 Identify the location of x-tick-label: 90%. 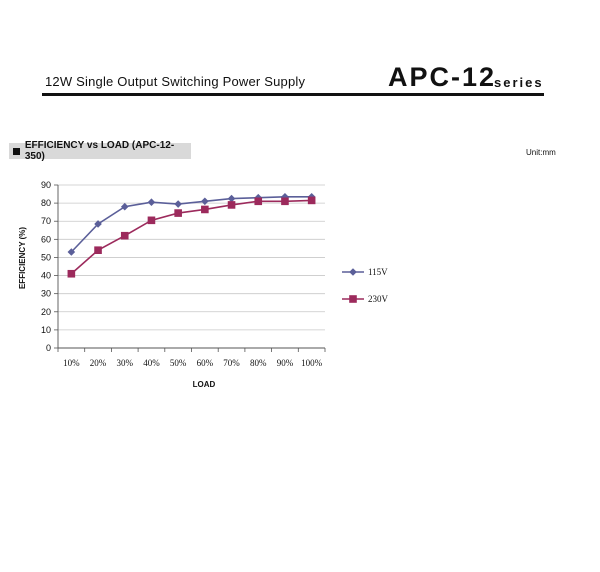
(285, 363).